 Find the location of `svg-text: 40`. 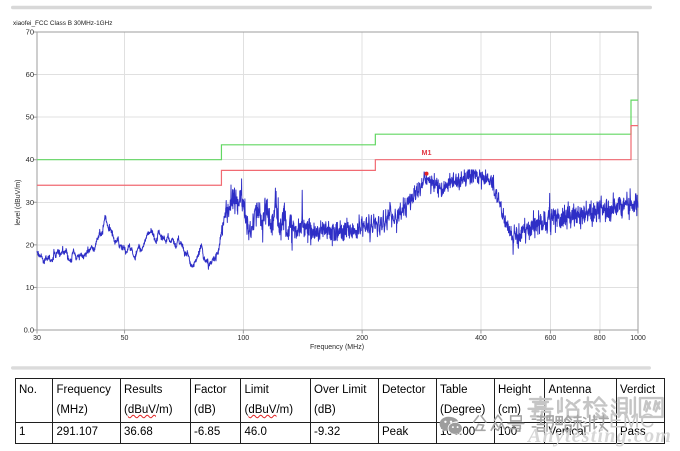

svg-text: 40 is located at coordinates (30, 159).